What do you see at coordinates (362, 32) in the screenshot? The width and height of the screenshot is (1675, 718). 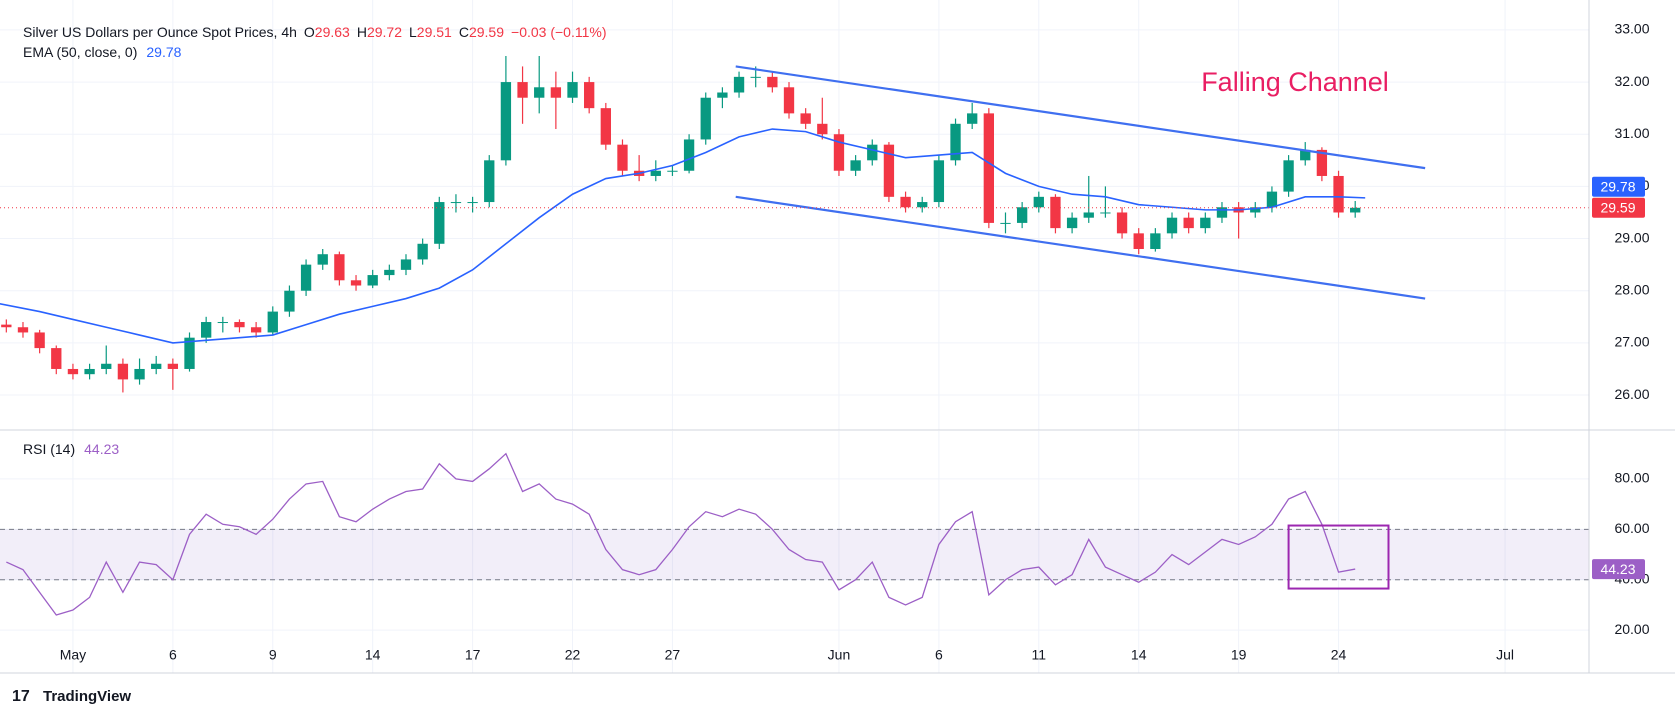 I see `ohlc-label: H` at bounding box center [362, 32].